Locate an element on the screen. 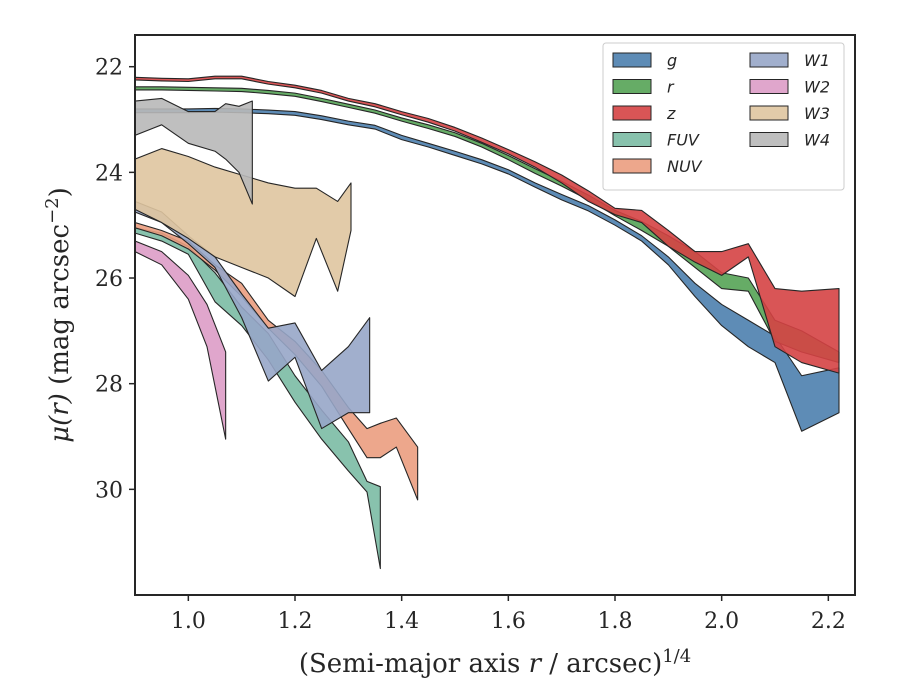  legend: grz FUV NUV W1 W2 W3 W4 is located at coordinates (723, 116).